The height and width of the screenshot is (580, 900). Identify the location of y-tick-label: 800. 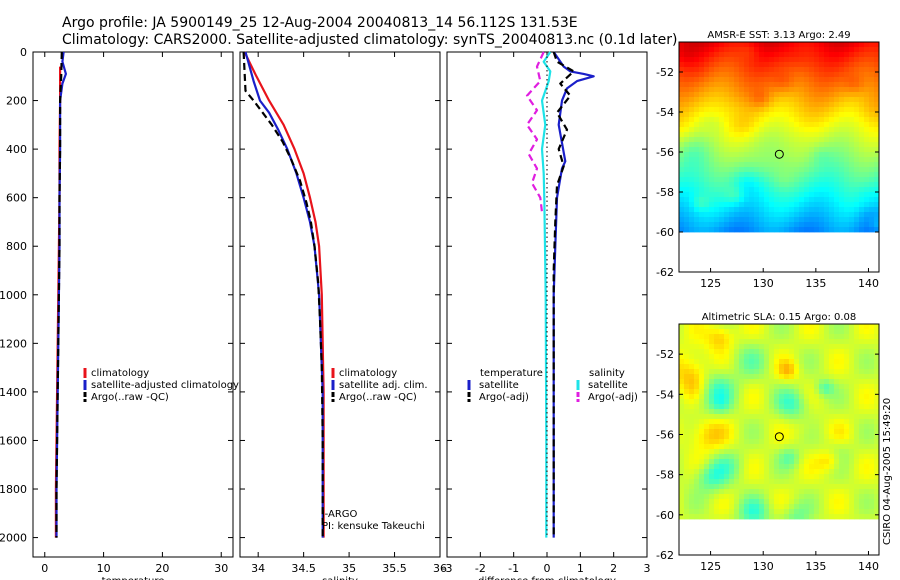
(16, 246).